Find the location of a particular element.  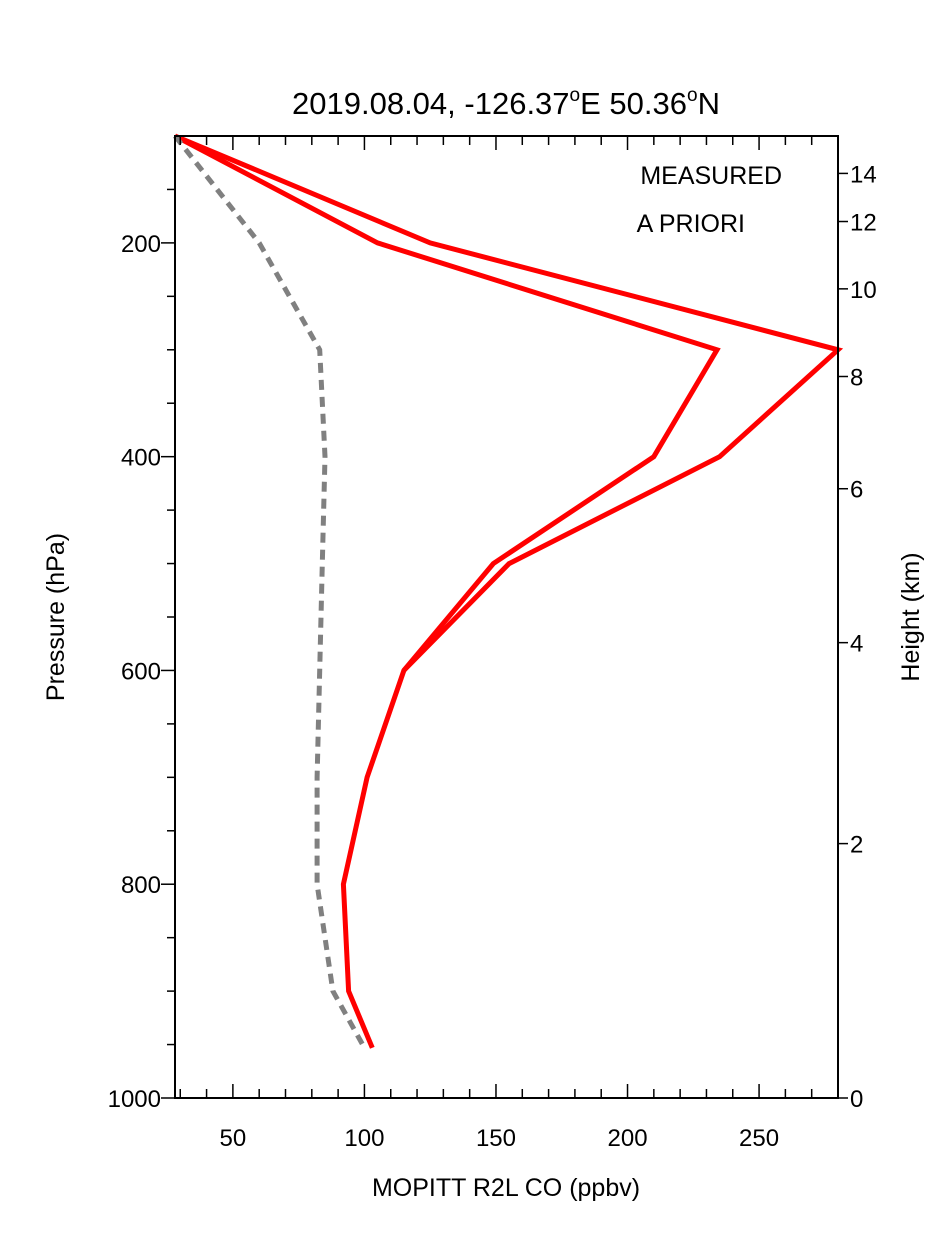

x-tick-label: 50 is located at coordinates (233, 1138).